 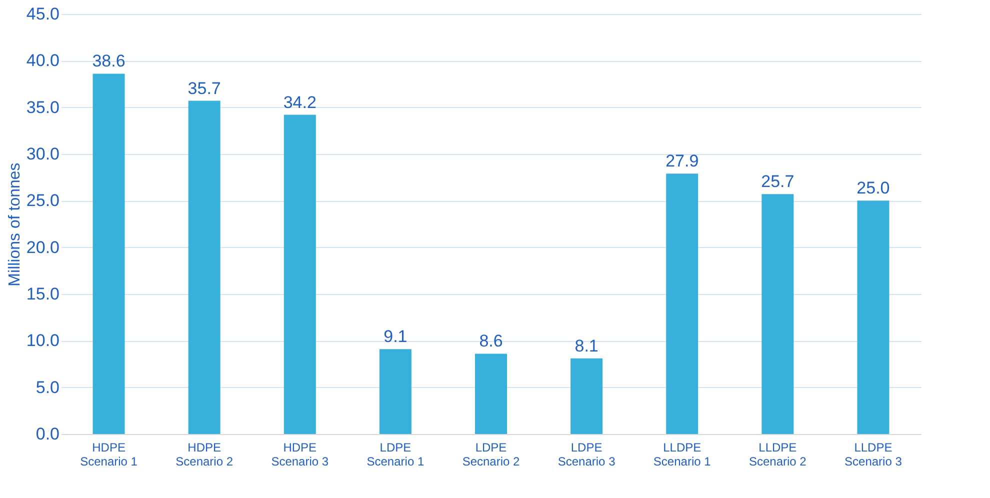 I want to click on data-label: 25.0, so click(x=873, y=188).